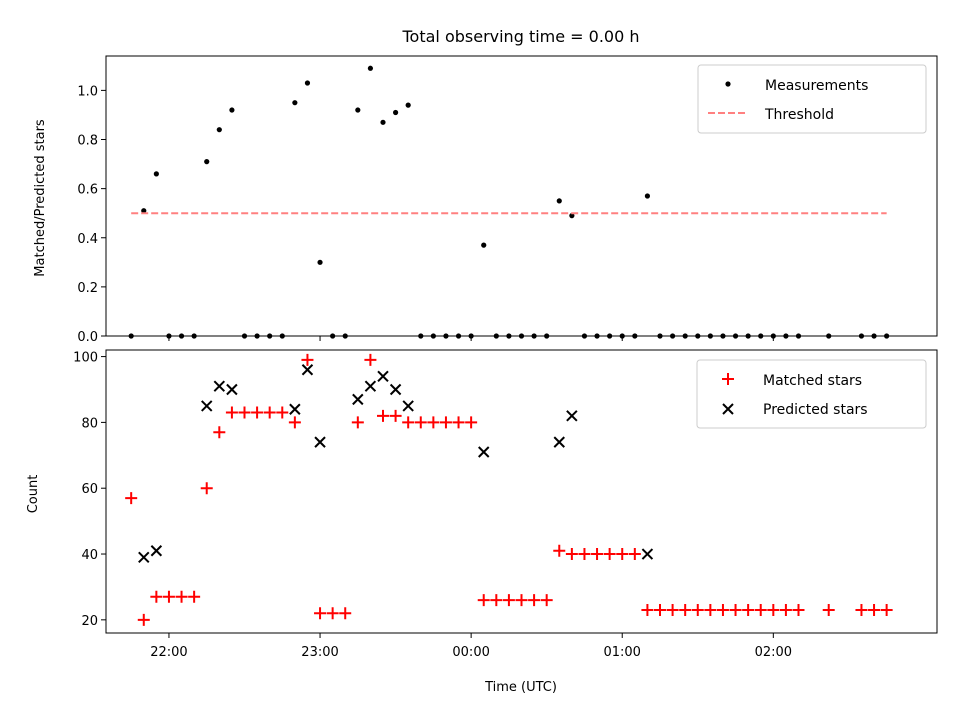  I want to click on top-y-axis-label: Matched/Predicted stars, so click(40, 198).